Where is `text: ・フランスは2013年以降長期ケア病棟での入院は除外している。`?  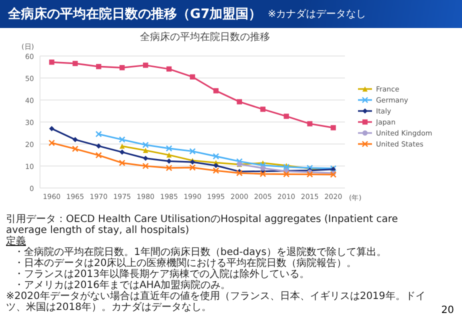 text: ・フランスは2013年以降長期ケア病棟での入院は除外している。 is located at coordinates (161, 274).